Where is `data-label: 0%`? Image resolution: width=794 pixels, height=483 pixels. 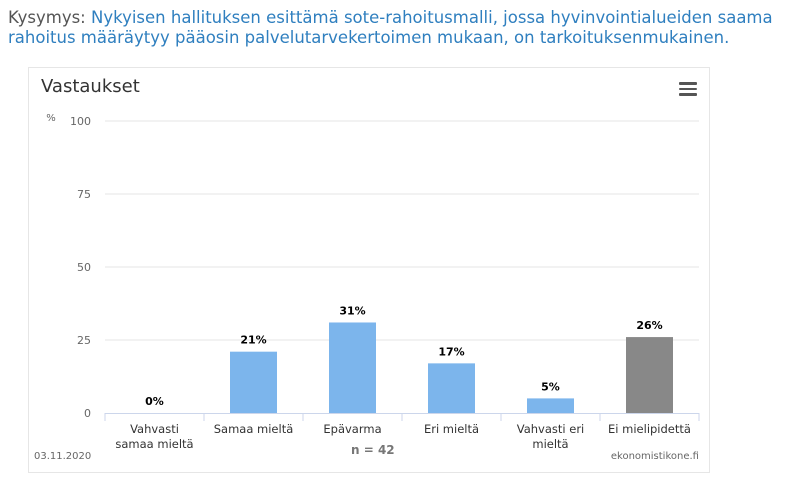
data-label: 0% is located at coordinates (154, 401).